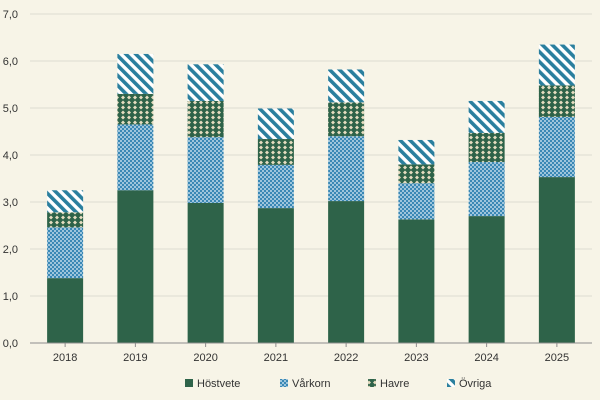 This screenshot has width=600, height=400. Describe the element at coordinates (556, 260) in the screenshot. I see `bar-2025-Höstvete` at that location.